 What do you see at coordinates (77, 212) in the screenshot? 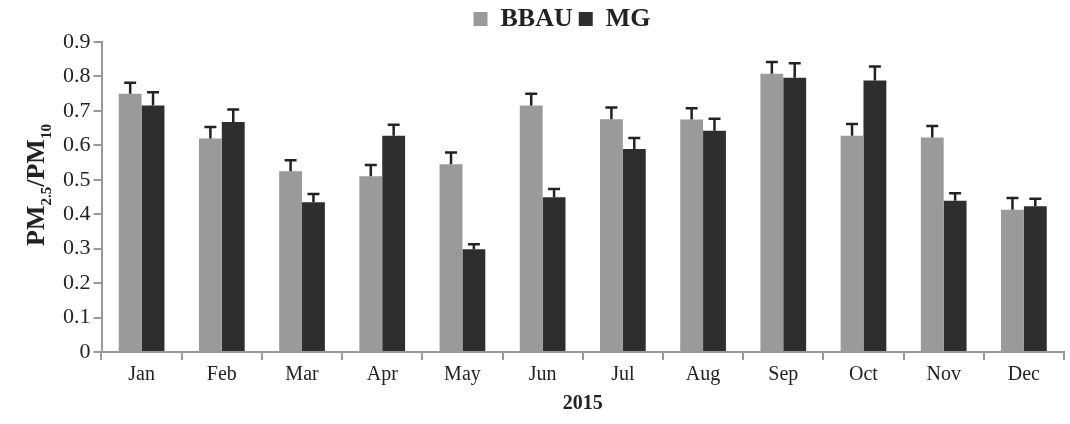
I see `y-tick-label: 0.4` at bounding box center [77, 212].